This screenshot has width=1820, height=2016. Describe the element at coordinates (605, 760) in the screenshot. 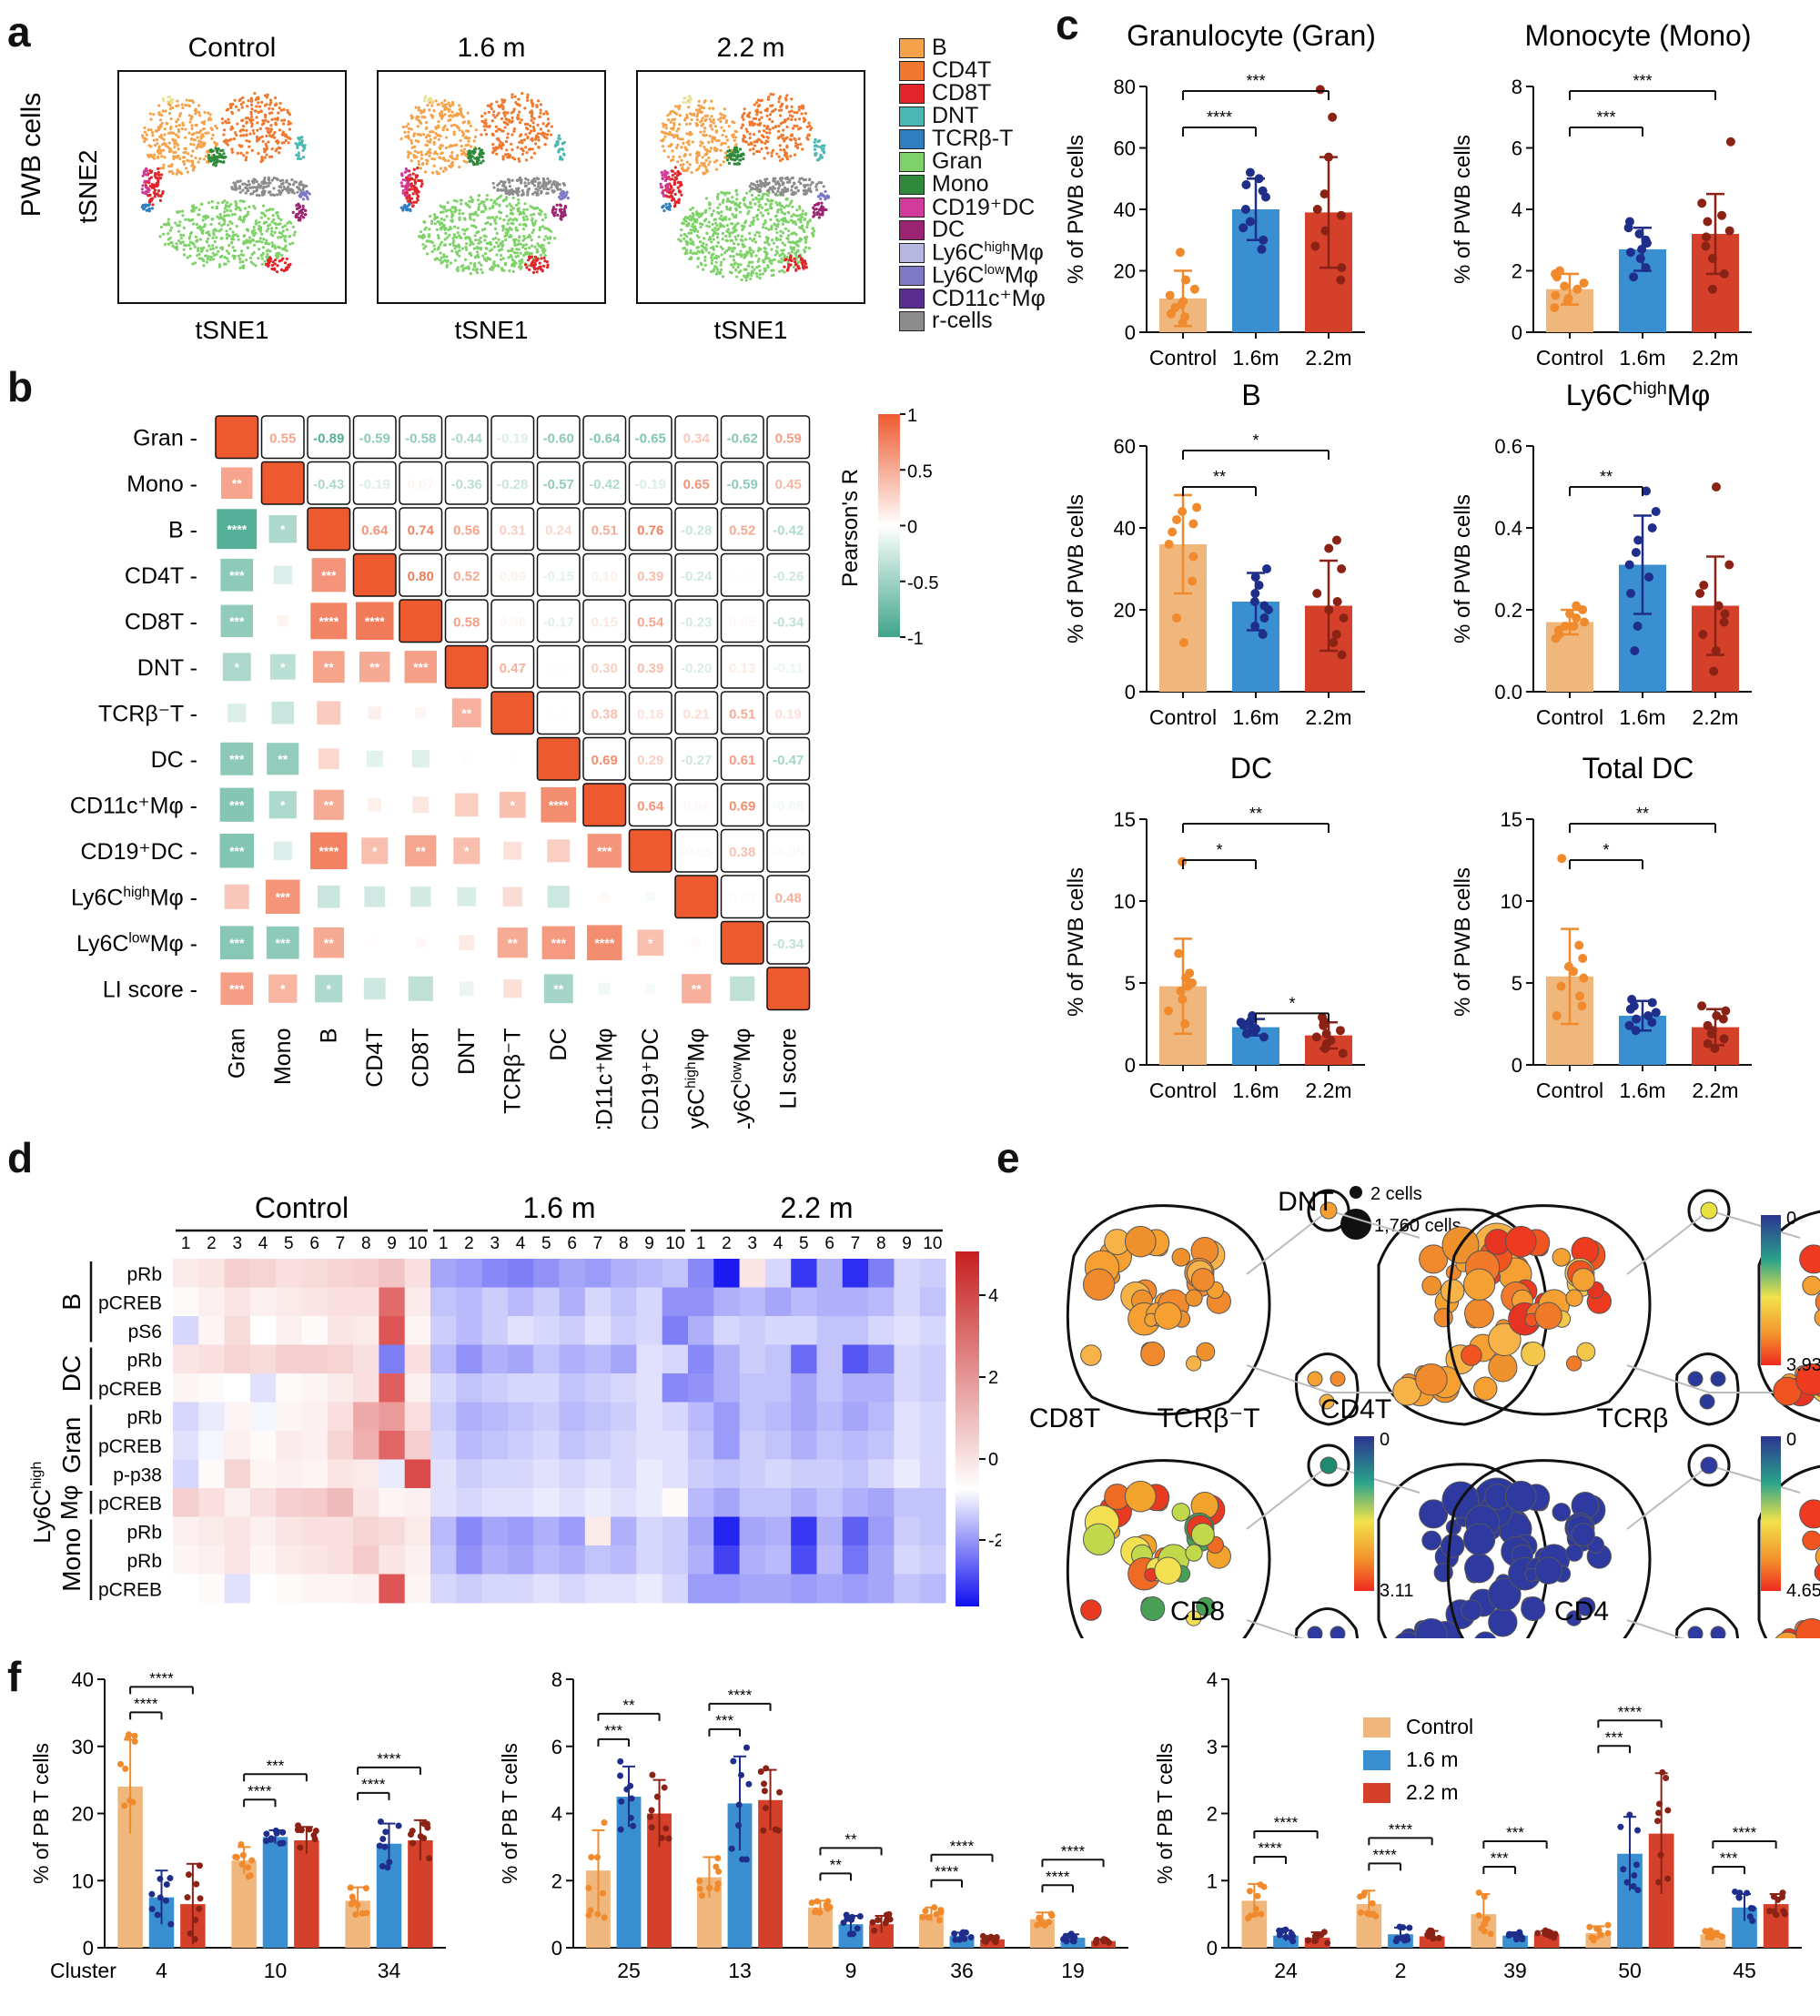

I see `r-value: 0.69` at that location.